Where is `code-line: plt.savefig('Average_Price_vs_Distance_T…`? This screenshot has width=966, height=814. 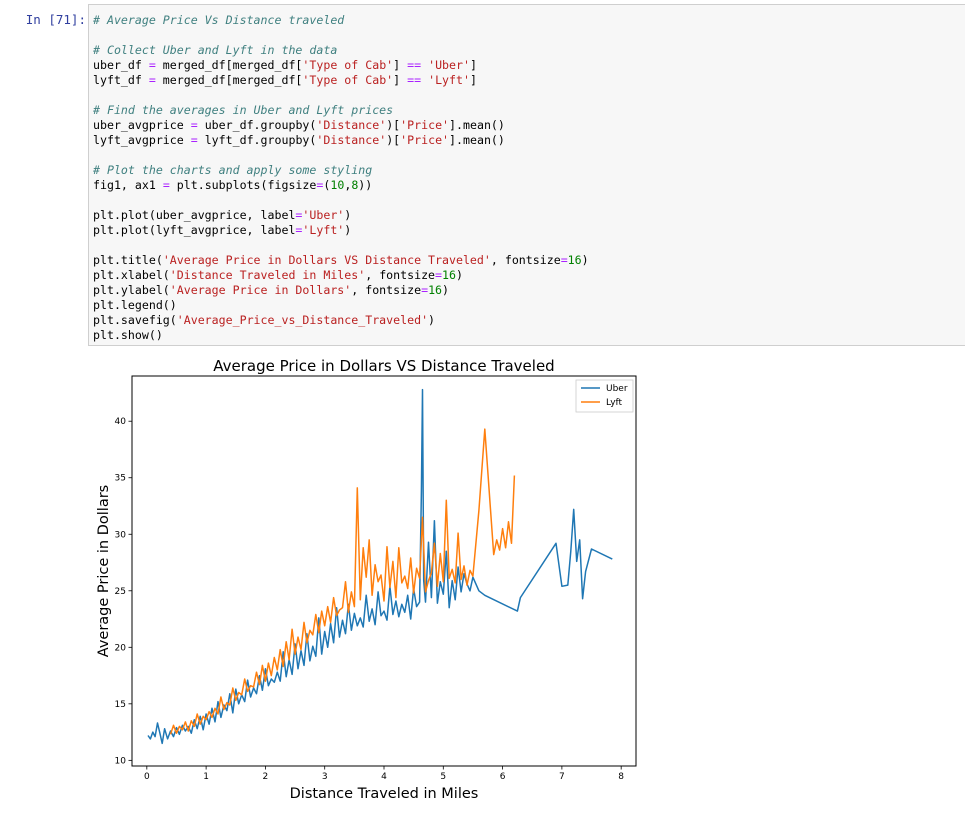
code-line: plt.savefig('Average_Price_vs_Distance_T… is located at coordinates (264, 320).